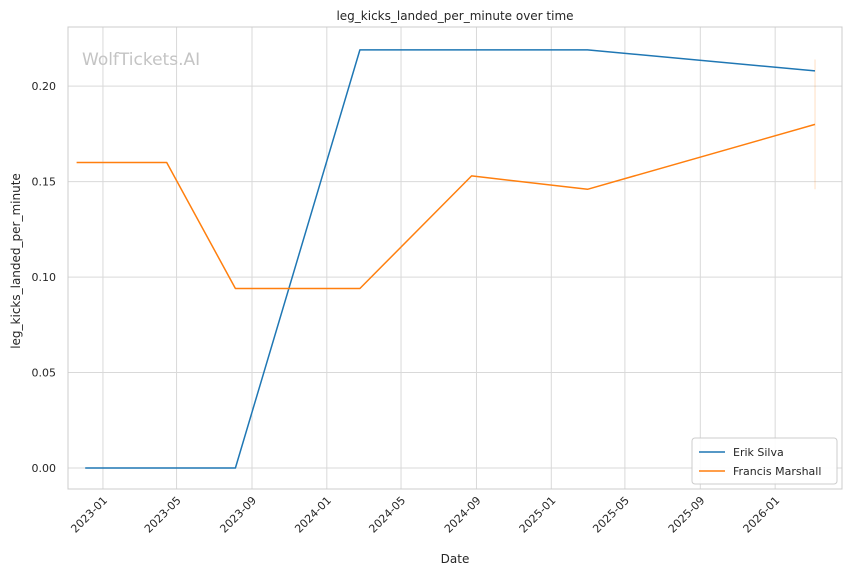 The width and height of the screenshot is (852, 575). Describe the element at coordinates (141, 60) in the screenshot. I see `watermark-text: WolfTickets.AI` at that location.